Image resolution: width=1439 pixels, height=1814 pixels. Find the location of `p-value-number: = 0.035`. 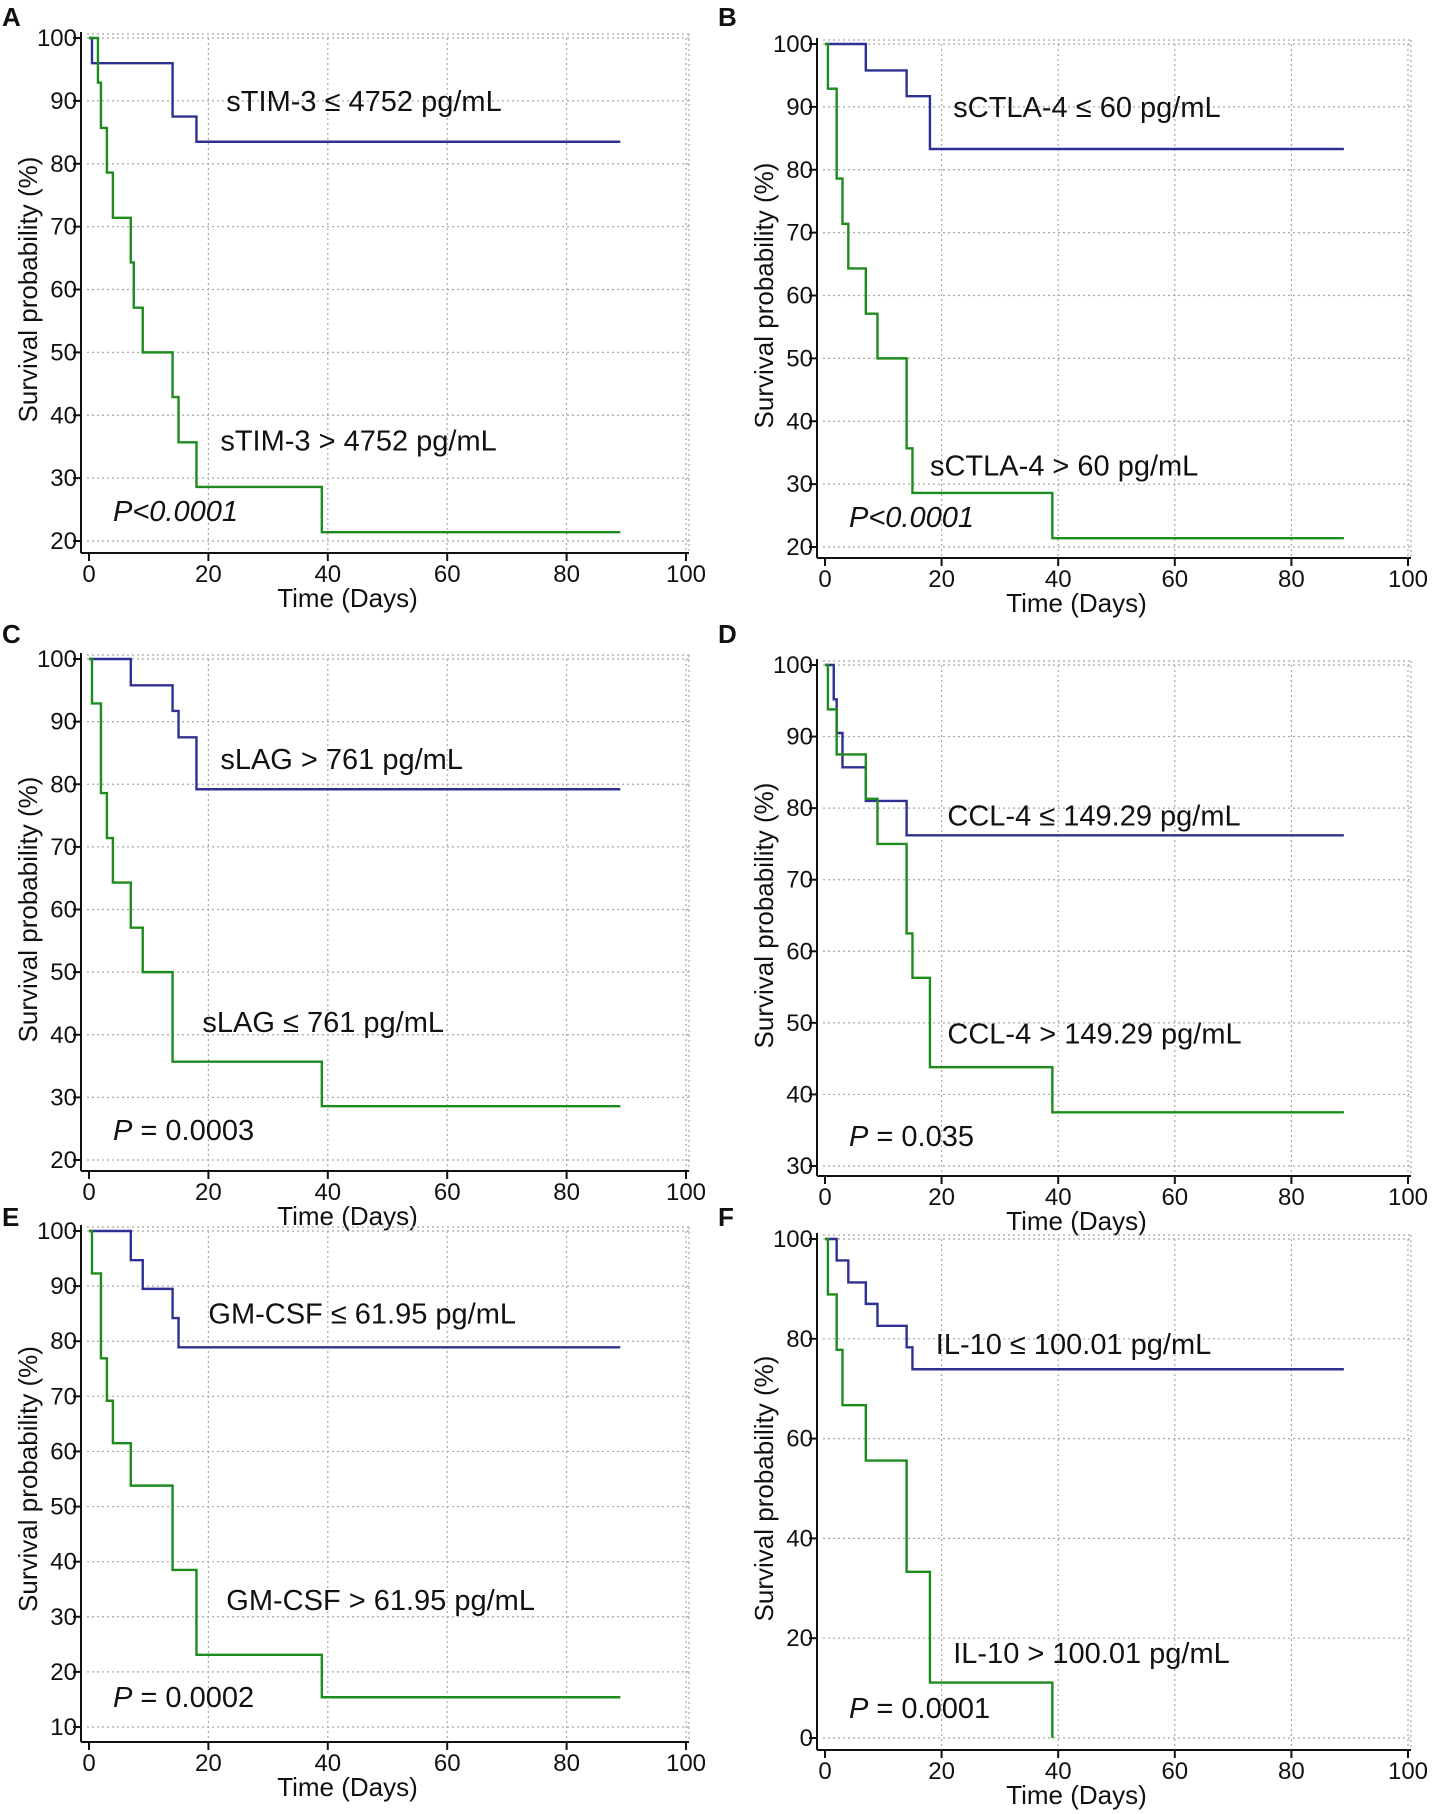

p-value-number: = 0.035 is located at coordinates (921, 1137).